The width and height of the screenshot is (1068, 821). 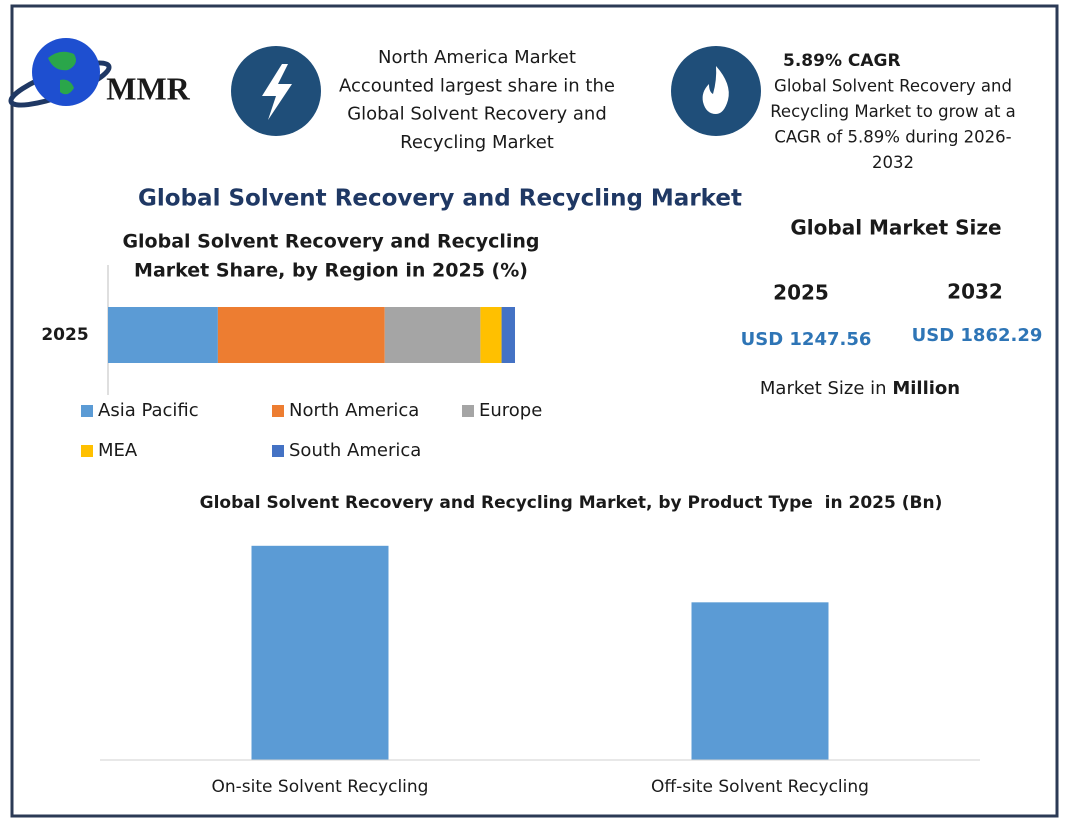 What do you see at coordinates (477, 142) in the screenshot?
I see `fact-line: Recycling Market` at bounding box center [477, 142].